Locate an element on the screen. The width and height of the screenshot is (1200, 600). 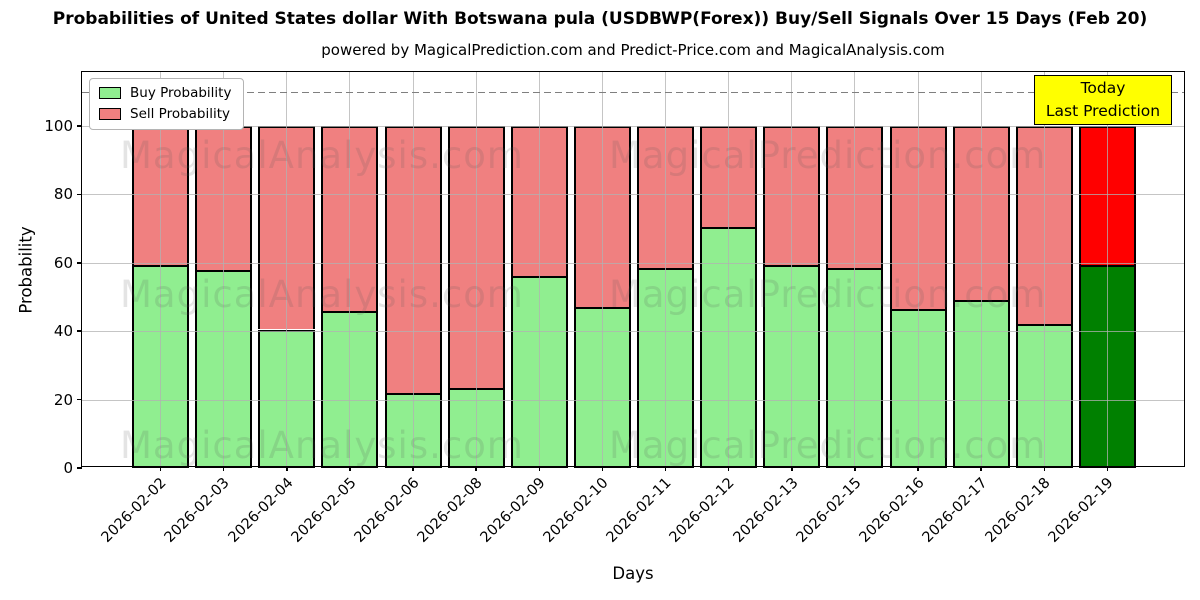
today-annotation-line2: Last Prediction is located at coordinates (1103, 111).